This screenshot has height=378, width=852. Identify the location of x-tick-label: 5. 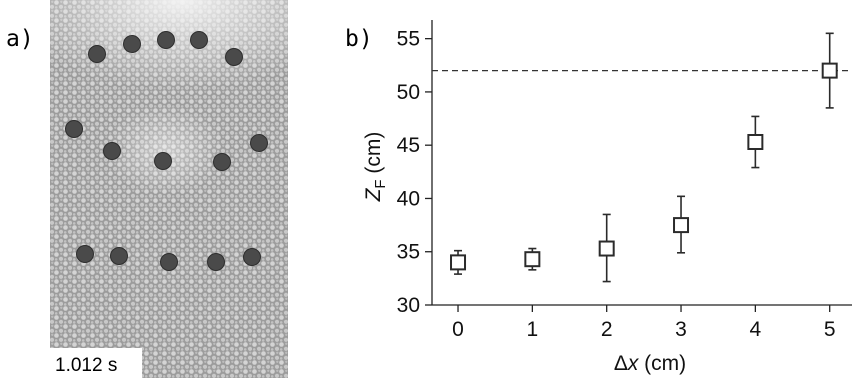
(830, 329).